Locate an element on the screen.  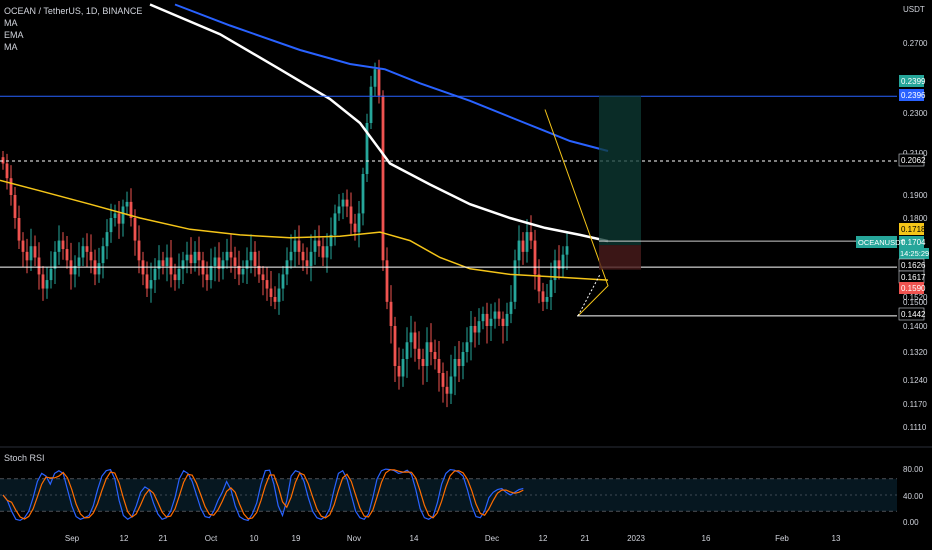
triangle-drawing is located at coordinates (576, 213).